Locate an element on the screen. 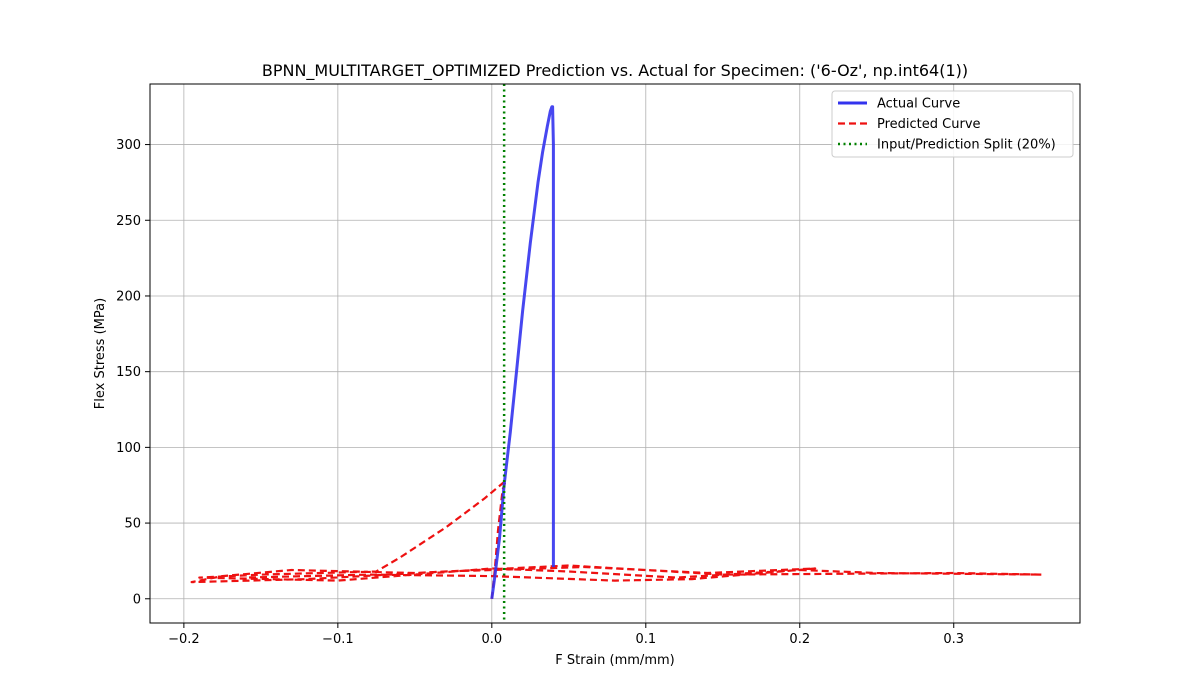  y-tick-label: 200 is located at coordinates (128, 296).